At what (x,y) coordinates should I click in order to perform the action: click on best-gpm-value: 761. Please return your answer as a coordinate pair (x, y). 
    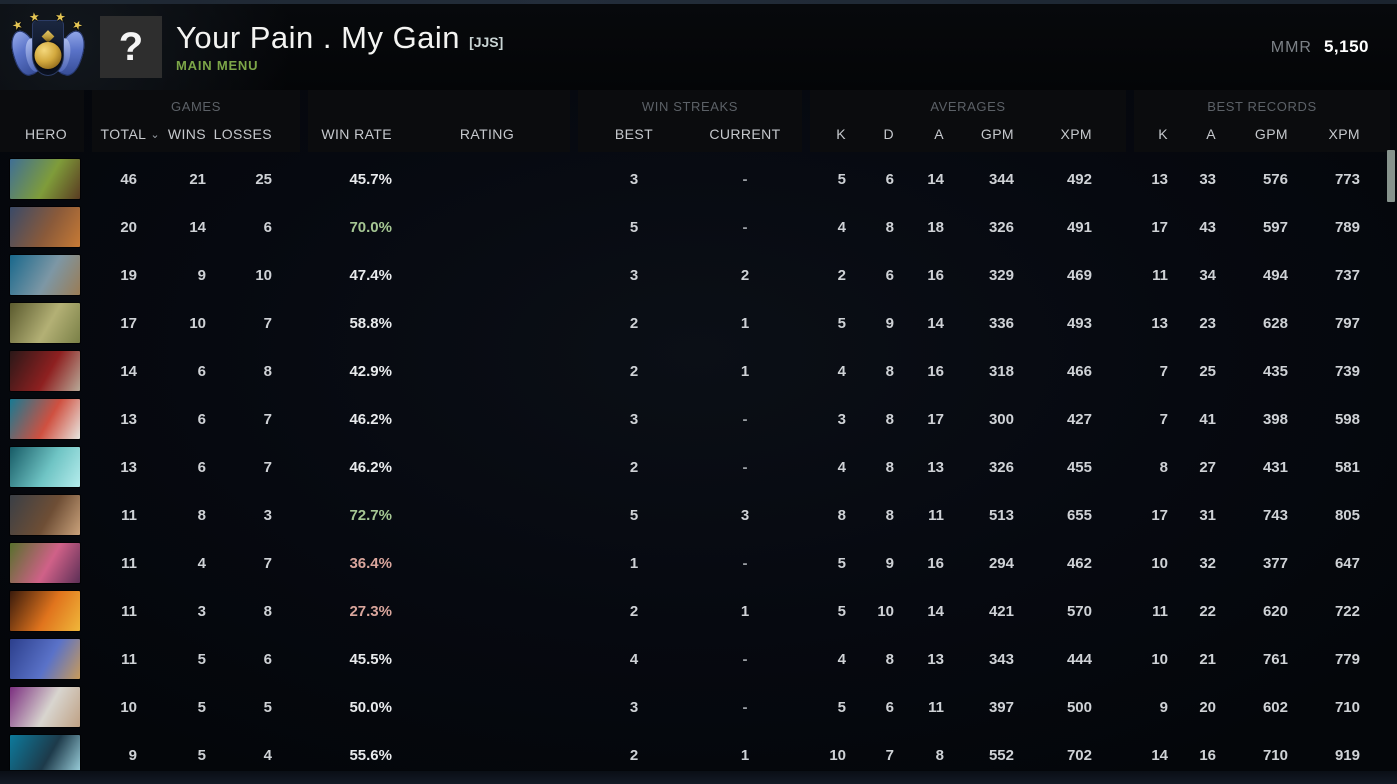
    Looking at the image, I should click on (1275, 659).